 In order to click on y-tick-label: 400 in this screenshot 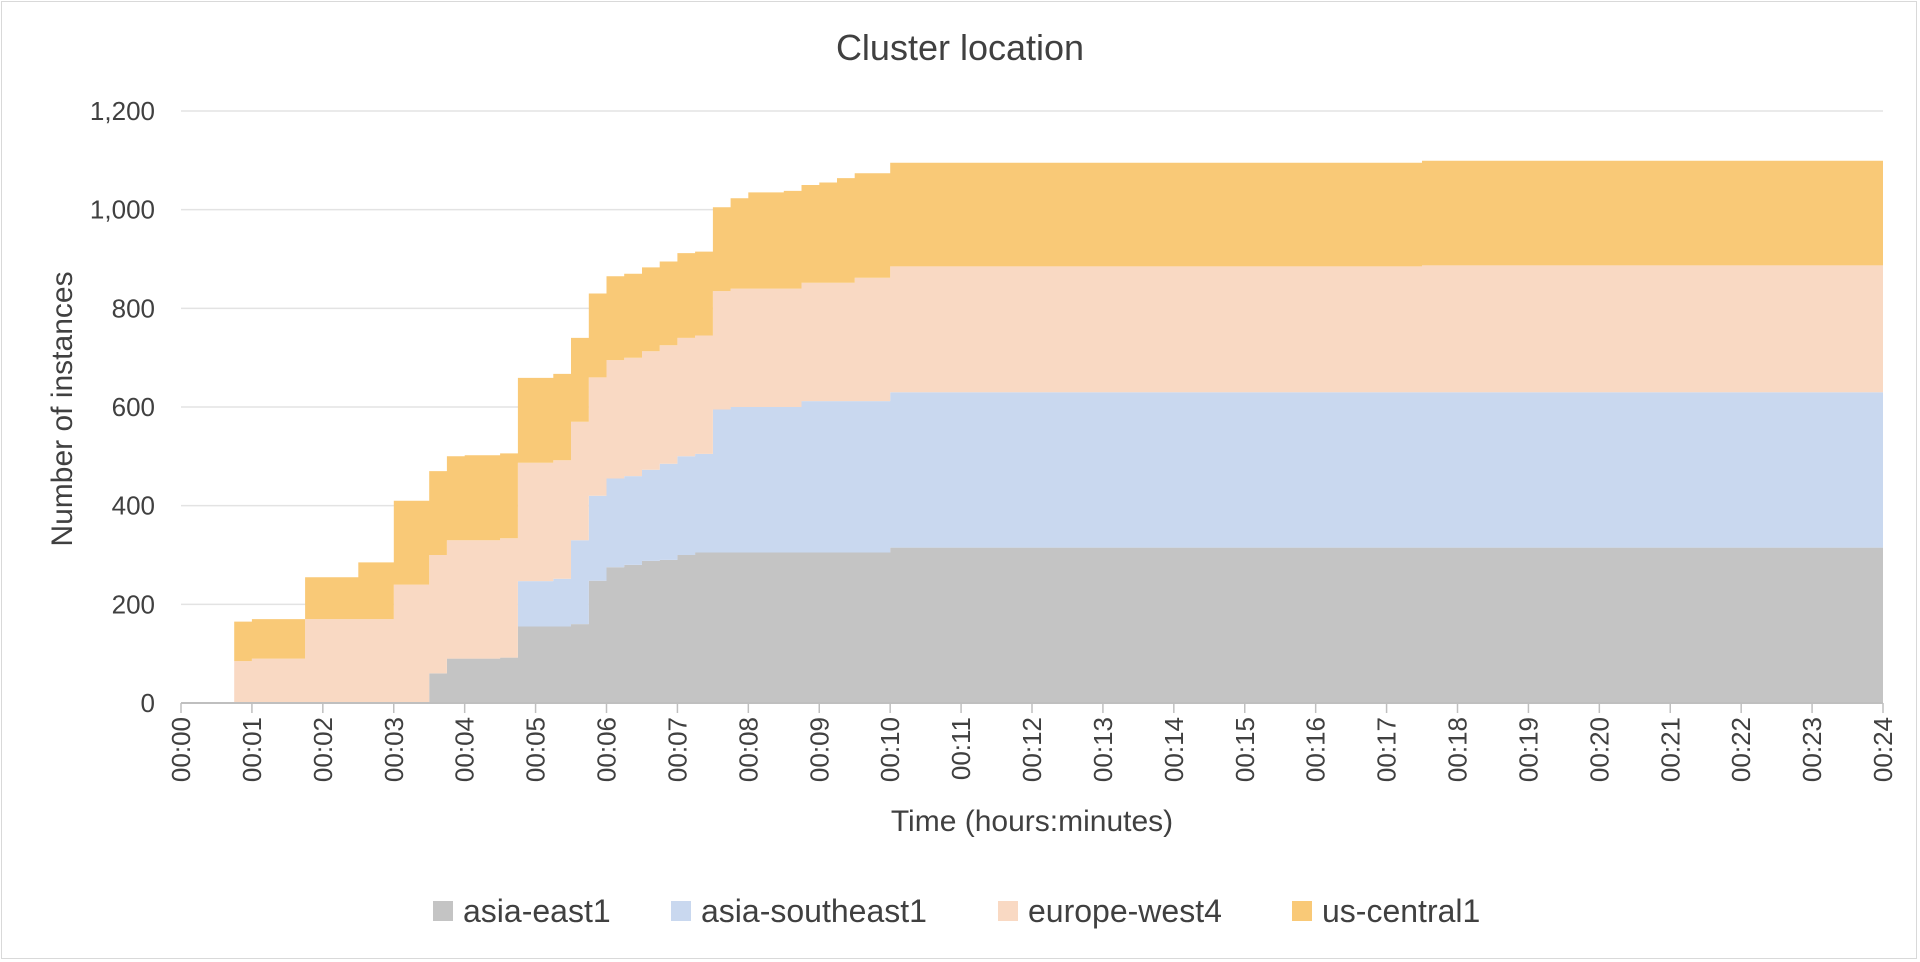, I will do `click(133, 506)`.